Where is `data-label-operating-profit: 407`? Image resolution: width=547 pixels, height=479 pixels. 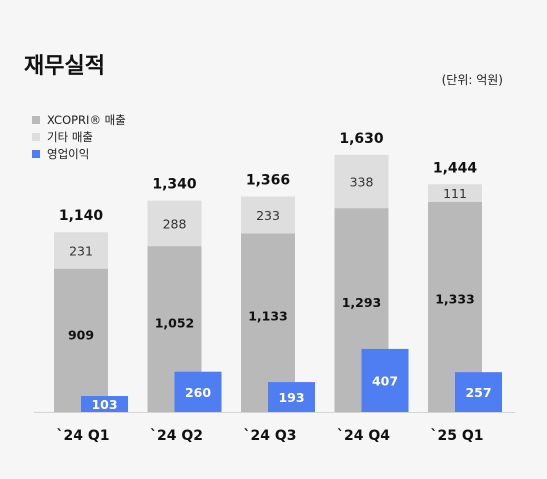
data-label-operating-profit: 407 is located at coordinates (385, 380).